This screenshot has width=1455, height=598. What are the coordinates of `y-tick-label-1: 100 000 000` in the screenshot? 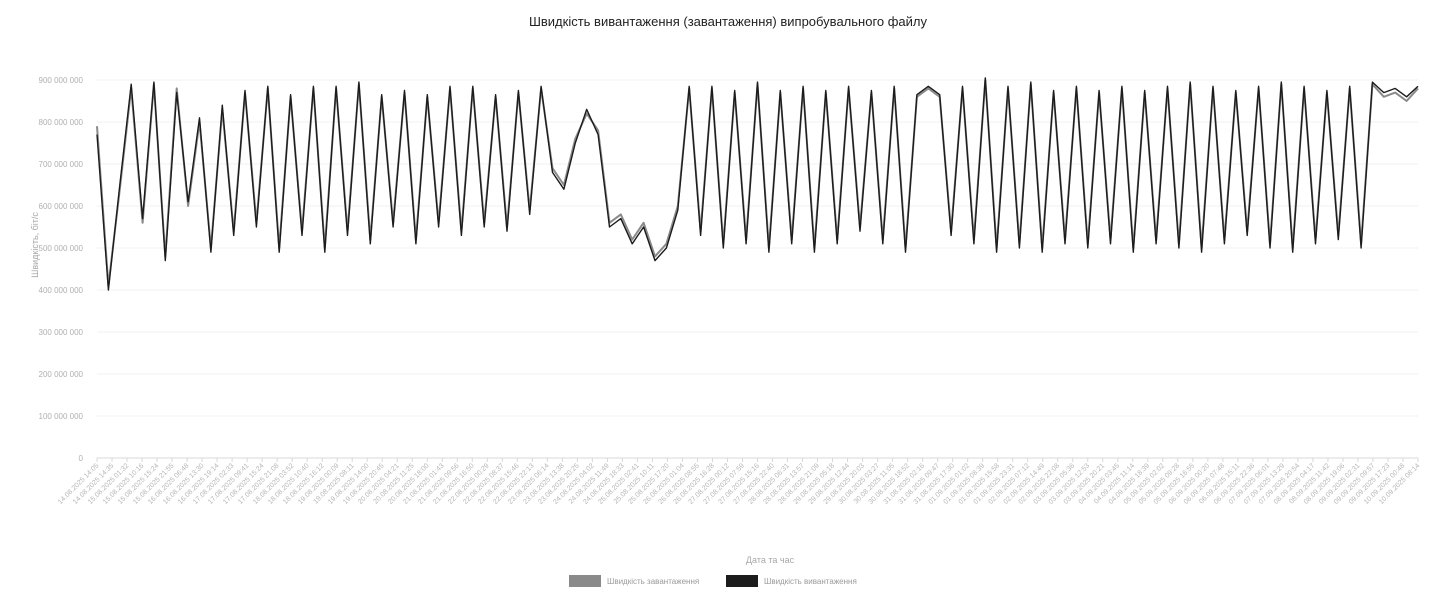 It's located at (61, 416).